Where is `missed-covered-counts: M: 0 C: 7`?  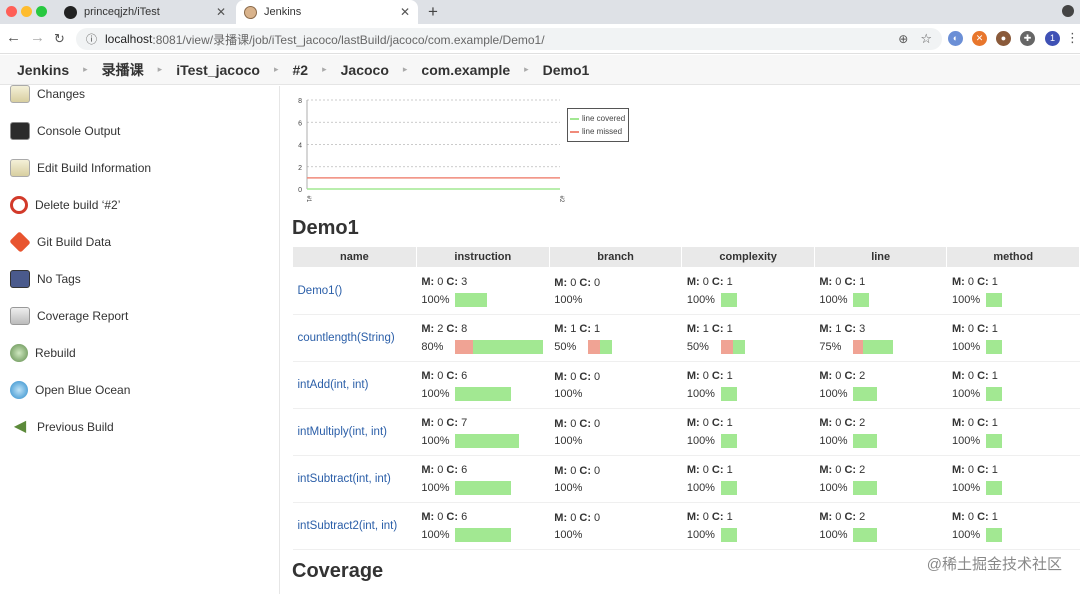 missed-covered-counts: M: 0 C: 7 is located at coordinates (444, 422).